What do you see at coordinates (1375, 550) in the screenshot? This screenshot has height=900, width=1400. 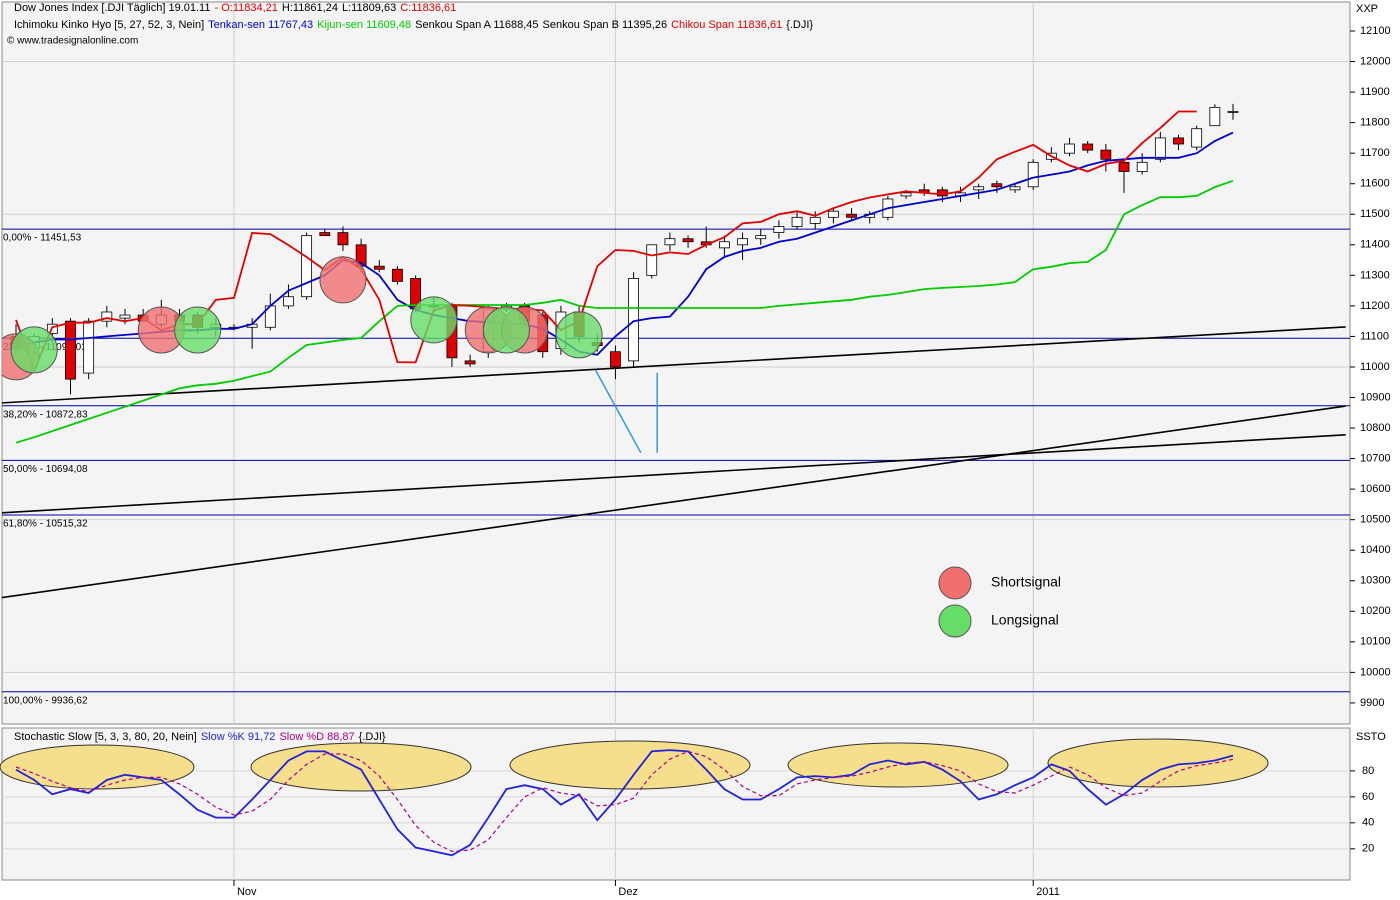 I see `y-tick-label: 10400` at bounding box center [1375, 550].